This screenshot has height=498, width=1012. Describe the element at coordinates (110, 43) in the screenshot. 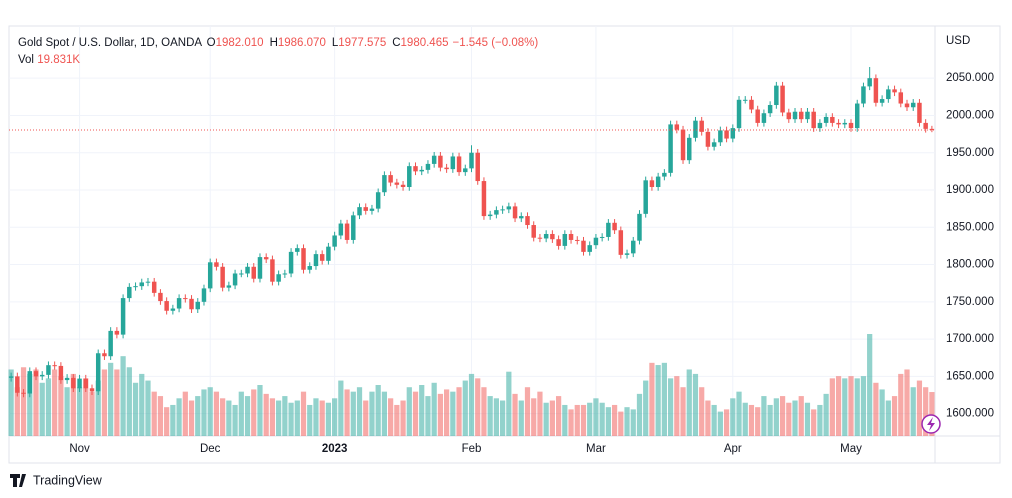

I see `symbol: Gold Spot / U.S. Dollar, 1D, OANDA` at that location.